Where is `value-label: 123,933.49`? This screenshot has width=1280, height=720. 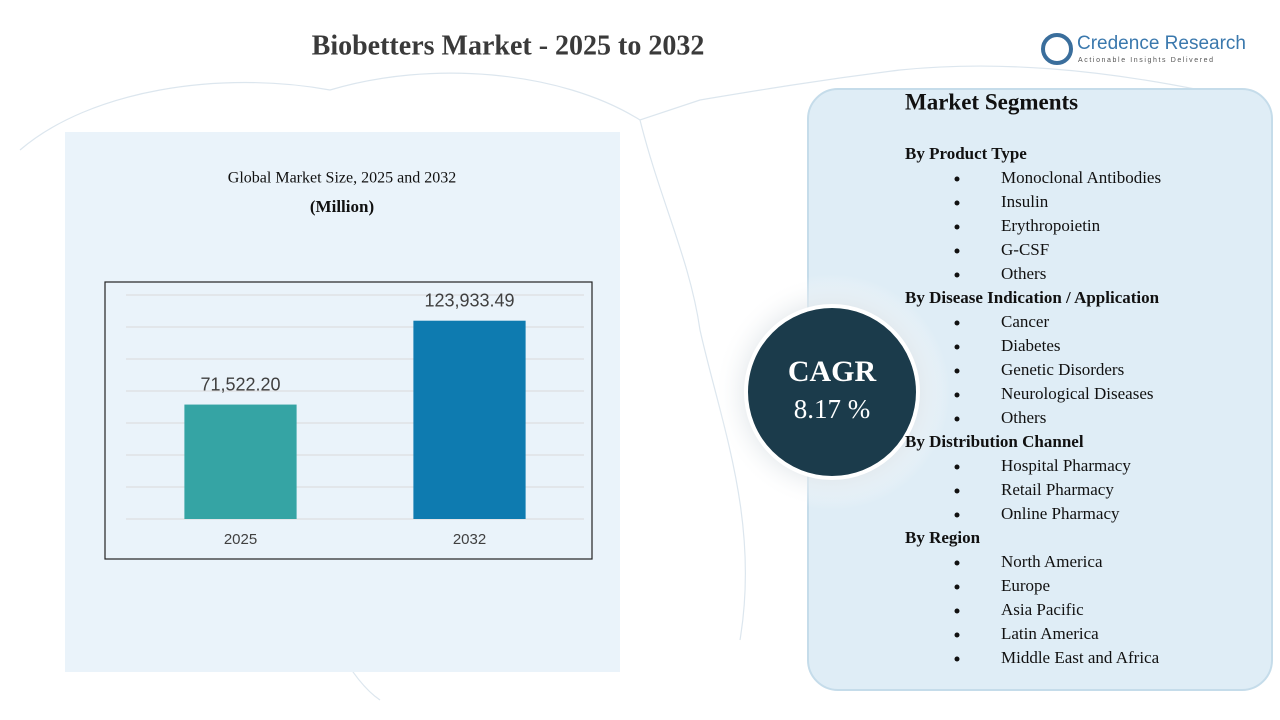 value-label: 123,933.49 is located at coordinates (469, 300).